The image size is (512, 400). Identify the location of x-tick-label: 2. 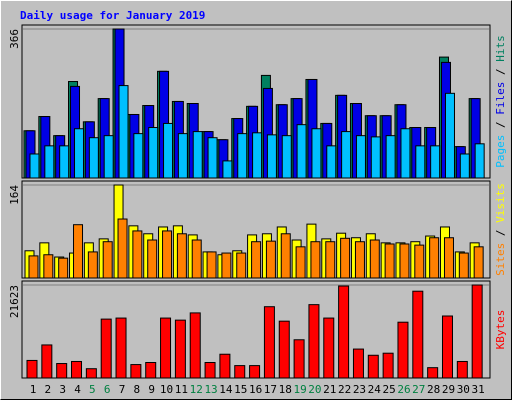
(48, 389).